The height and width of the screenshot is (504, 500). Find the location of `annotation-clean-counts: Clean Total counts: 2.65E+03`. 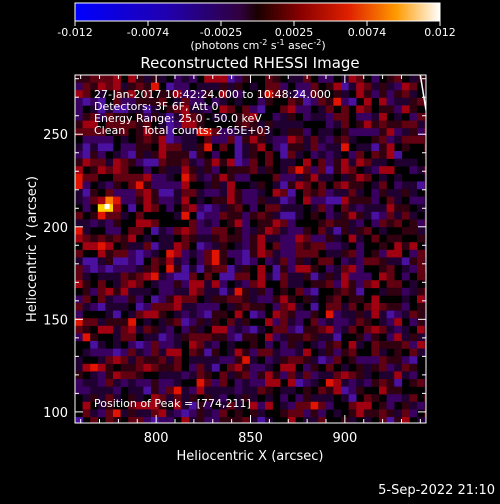

annotation-clean-counts: Clean Total counts: 2.65E+03 is located at coordinates (182, 130).